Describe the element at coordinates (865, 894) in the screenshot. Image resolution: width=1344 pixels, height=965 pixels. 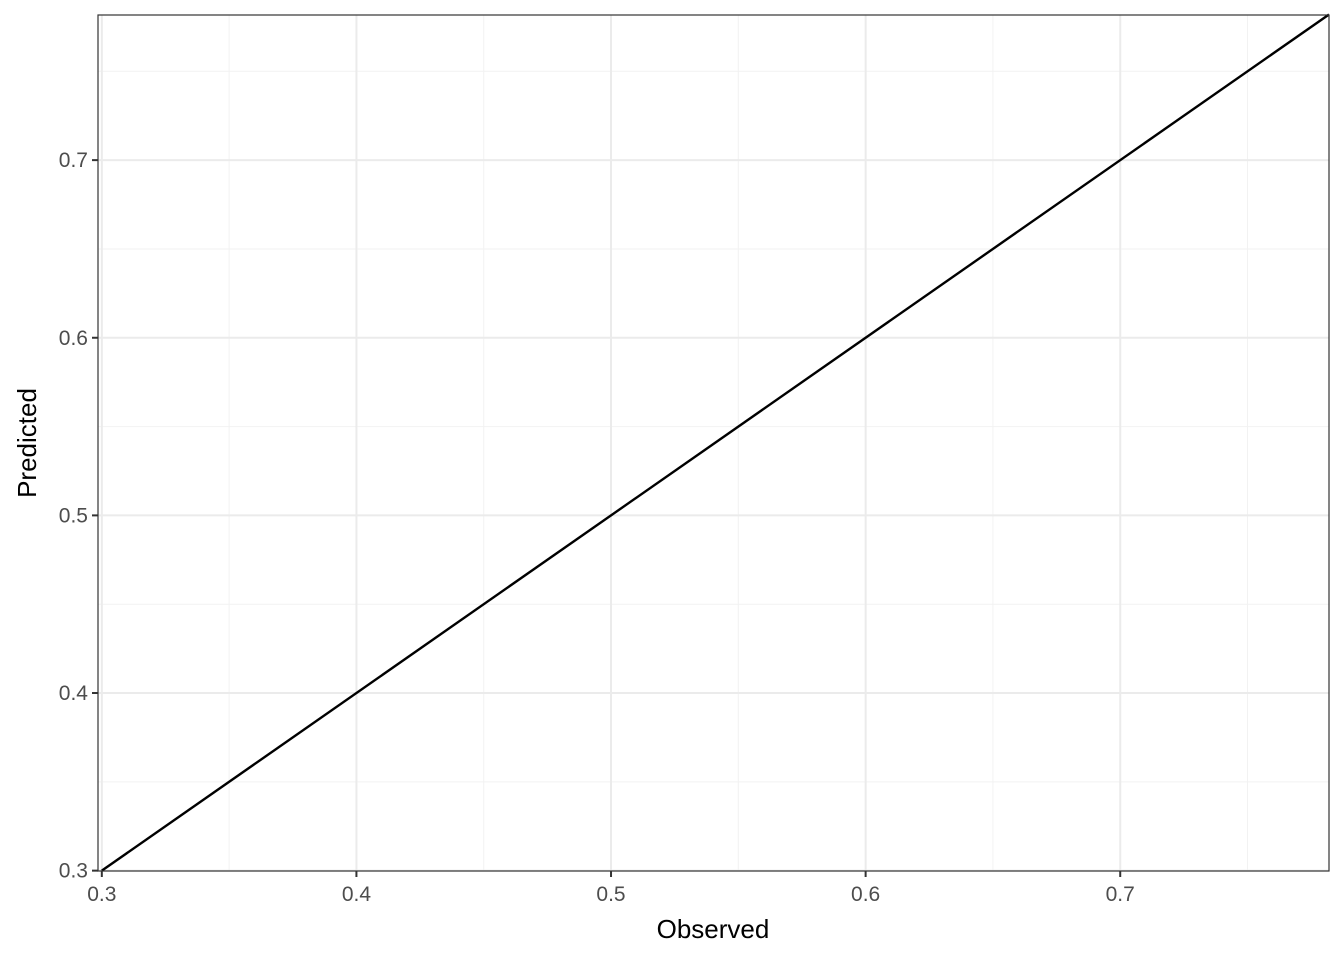
I see `x-tick-label: 0.6` at that location.